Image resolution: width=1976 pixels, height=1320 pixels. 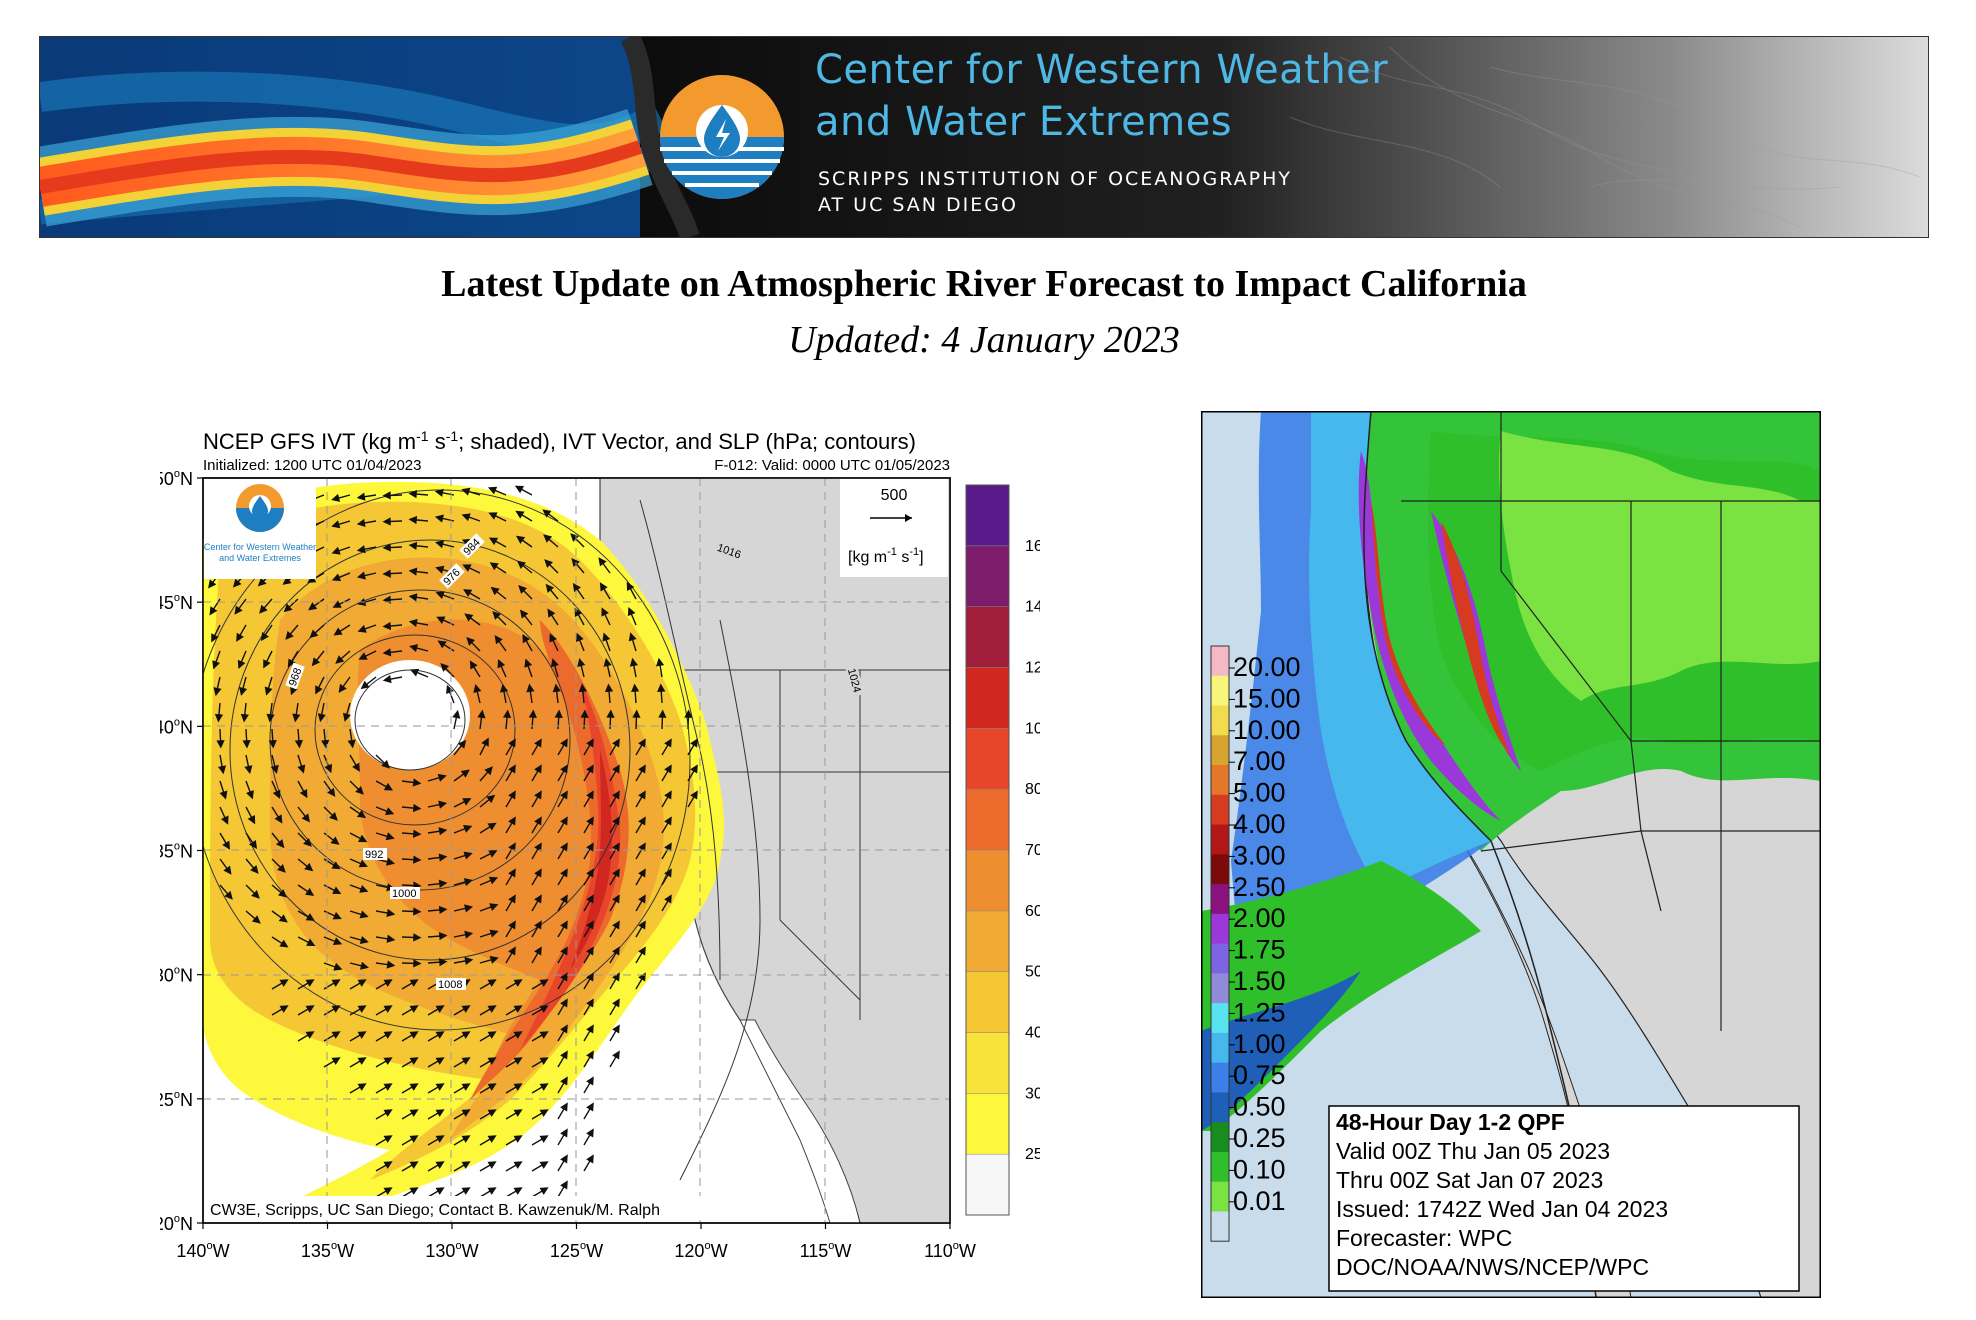 I want to click on qpf-state-borders, so click(x=1610, y=721).